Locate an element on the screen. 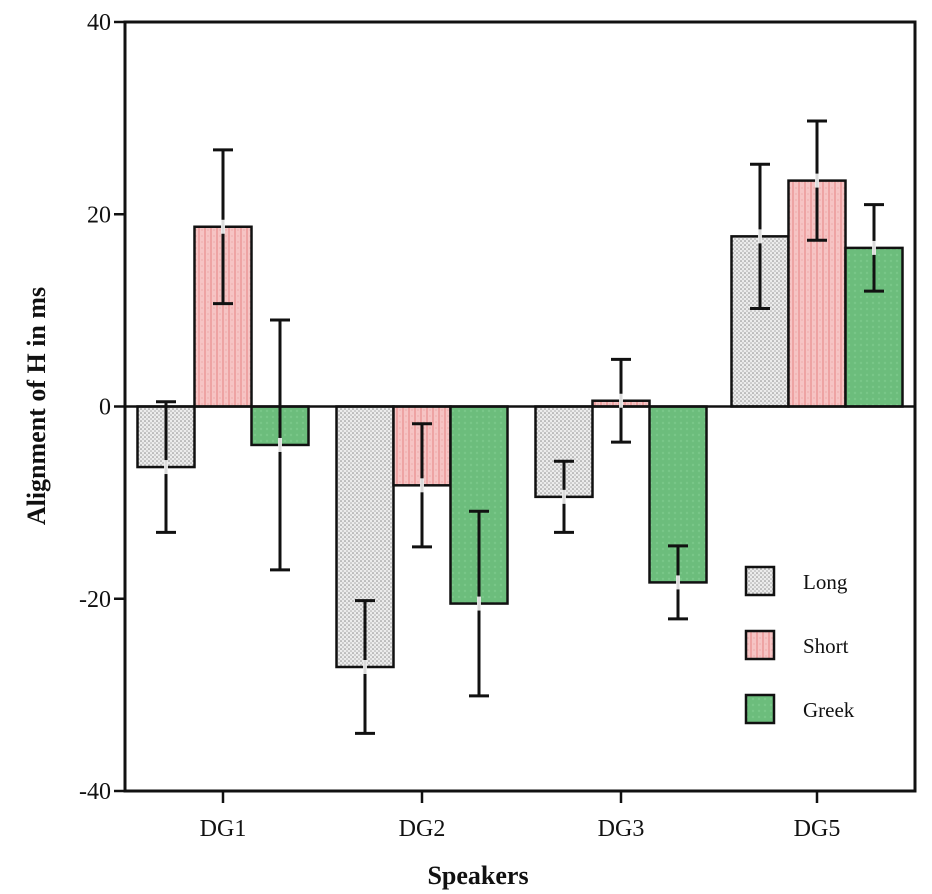 This screenshot has width=932, height=894. x-tick-label: DG5 is located at coordinates (817, 829).